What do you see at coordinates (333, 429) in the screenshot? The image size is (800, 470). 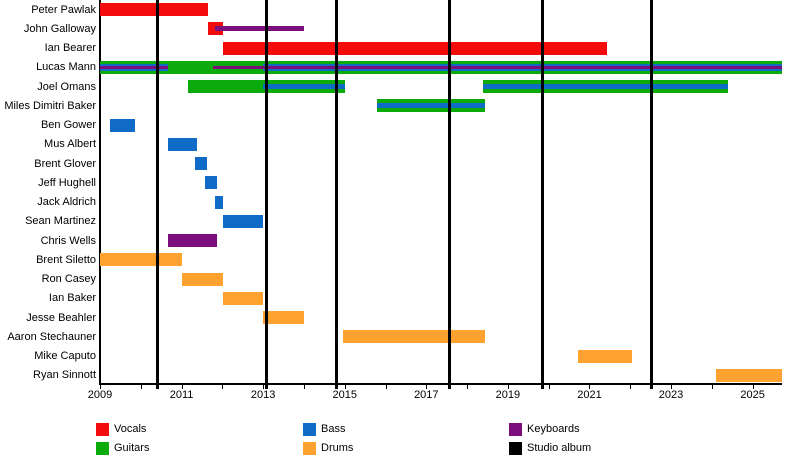 I see `legend-label: Bass` at bounding box center [333, 429].